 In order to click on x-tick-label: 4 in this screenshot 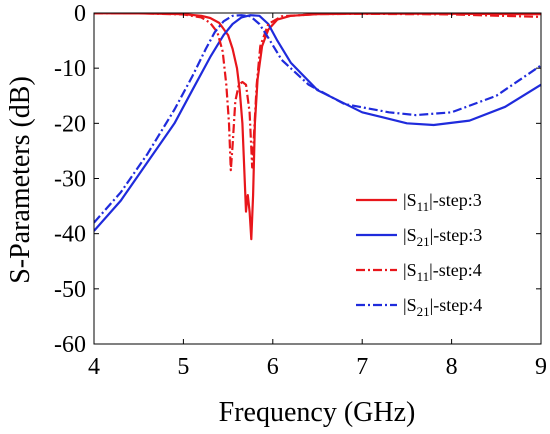, I will do `click(94, 367)`.